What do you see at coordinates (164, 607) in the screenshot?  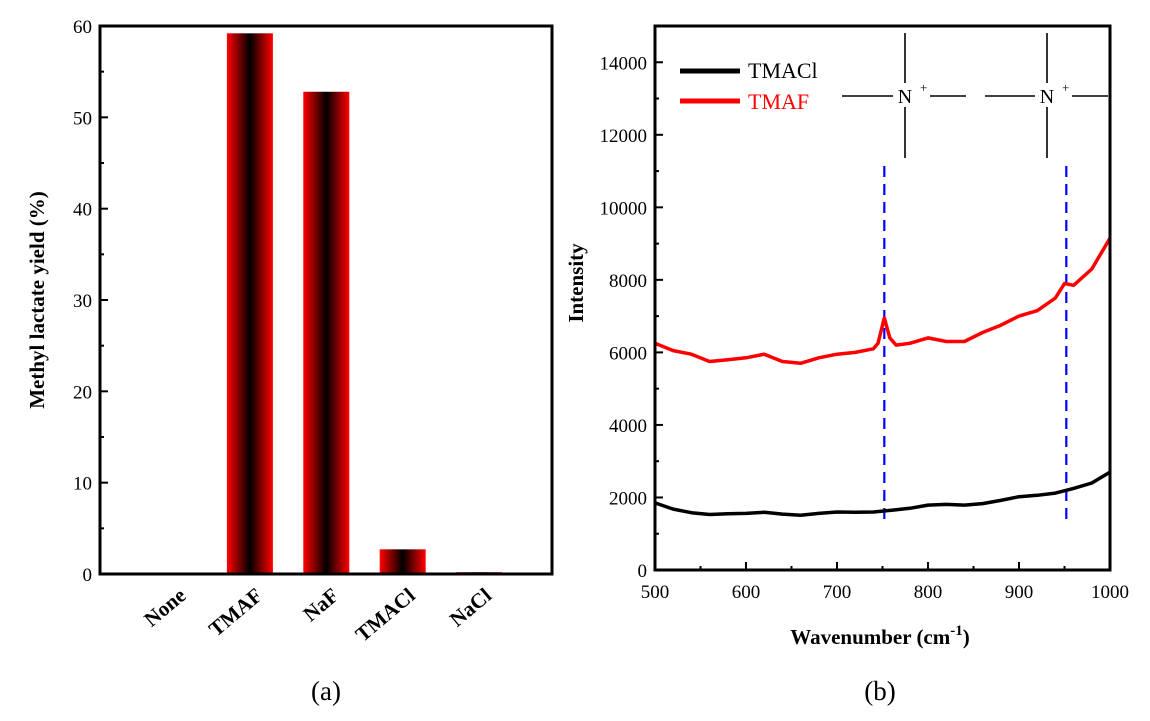 I see `category-label-none: None` at bounding box center [164, 607].